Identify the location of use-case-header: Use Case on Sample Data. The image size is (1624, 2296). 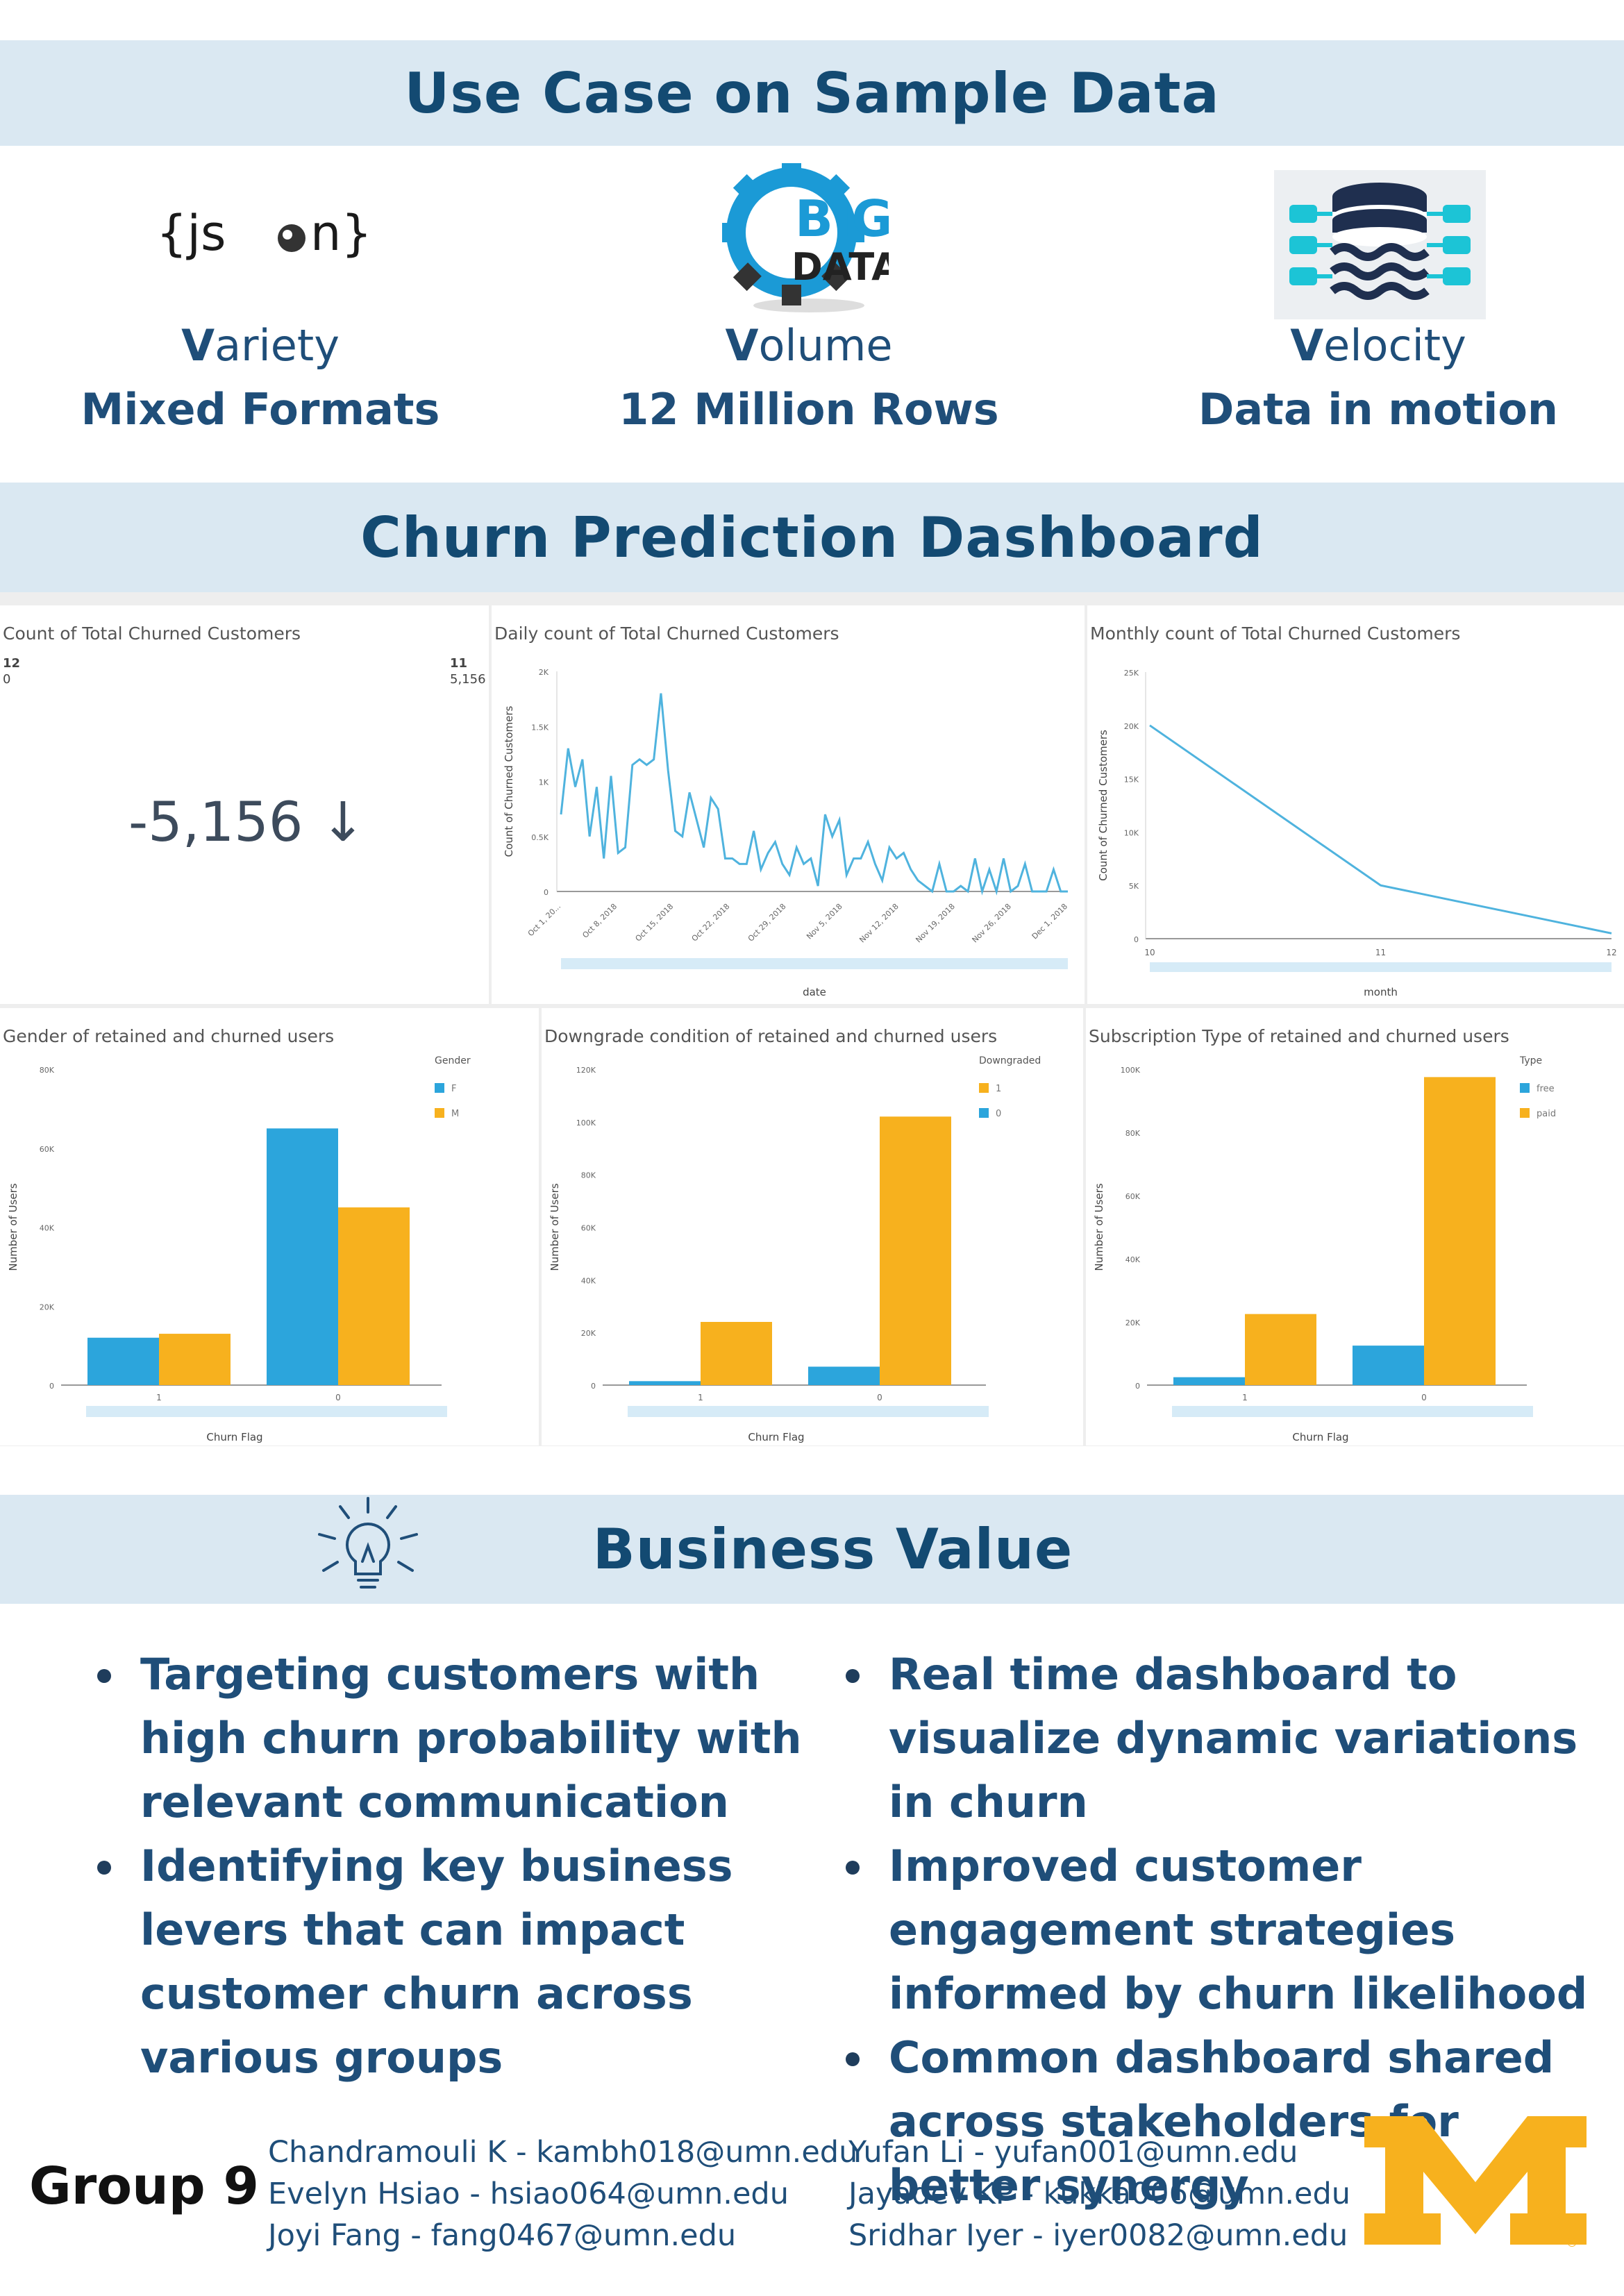
(812, 93).